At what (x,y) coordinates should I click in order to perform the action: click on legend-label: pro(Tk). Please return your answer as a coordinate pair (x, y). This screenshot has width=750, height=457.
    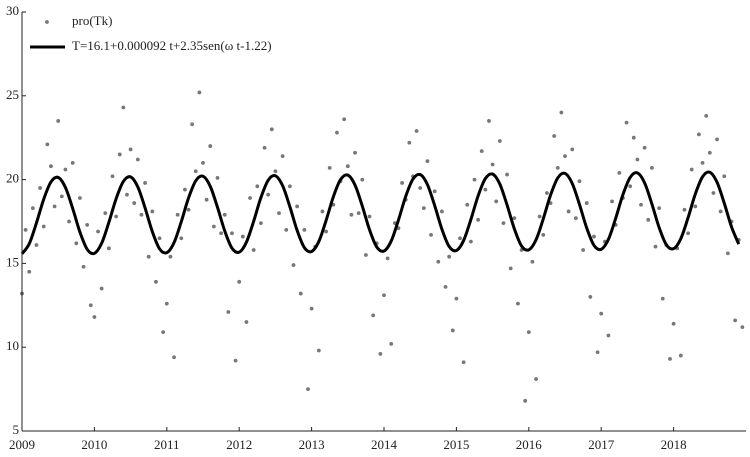
    Looking at the image, I should click on (92, 20).